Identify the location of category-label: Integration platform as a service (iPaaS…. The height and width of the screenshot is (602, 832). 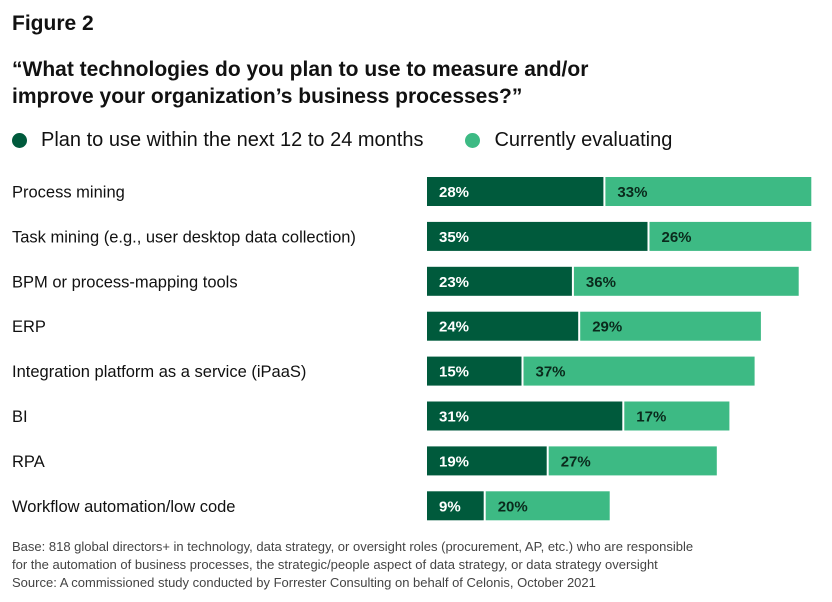
(159, 372).